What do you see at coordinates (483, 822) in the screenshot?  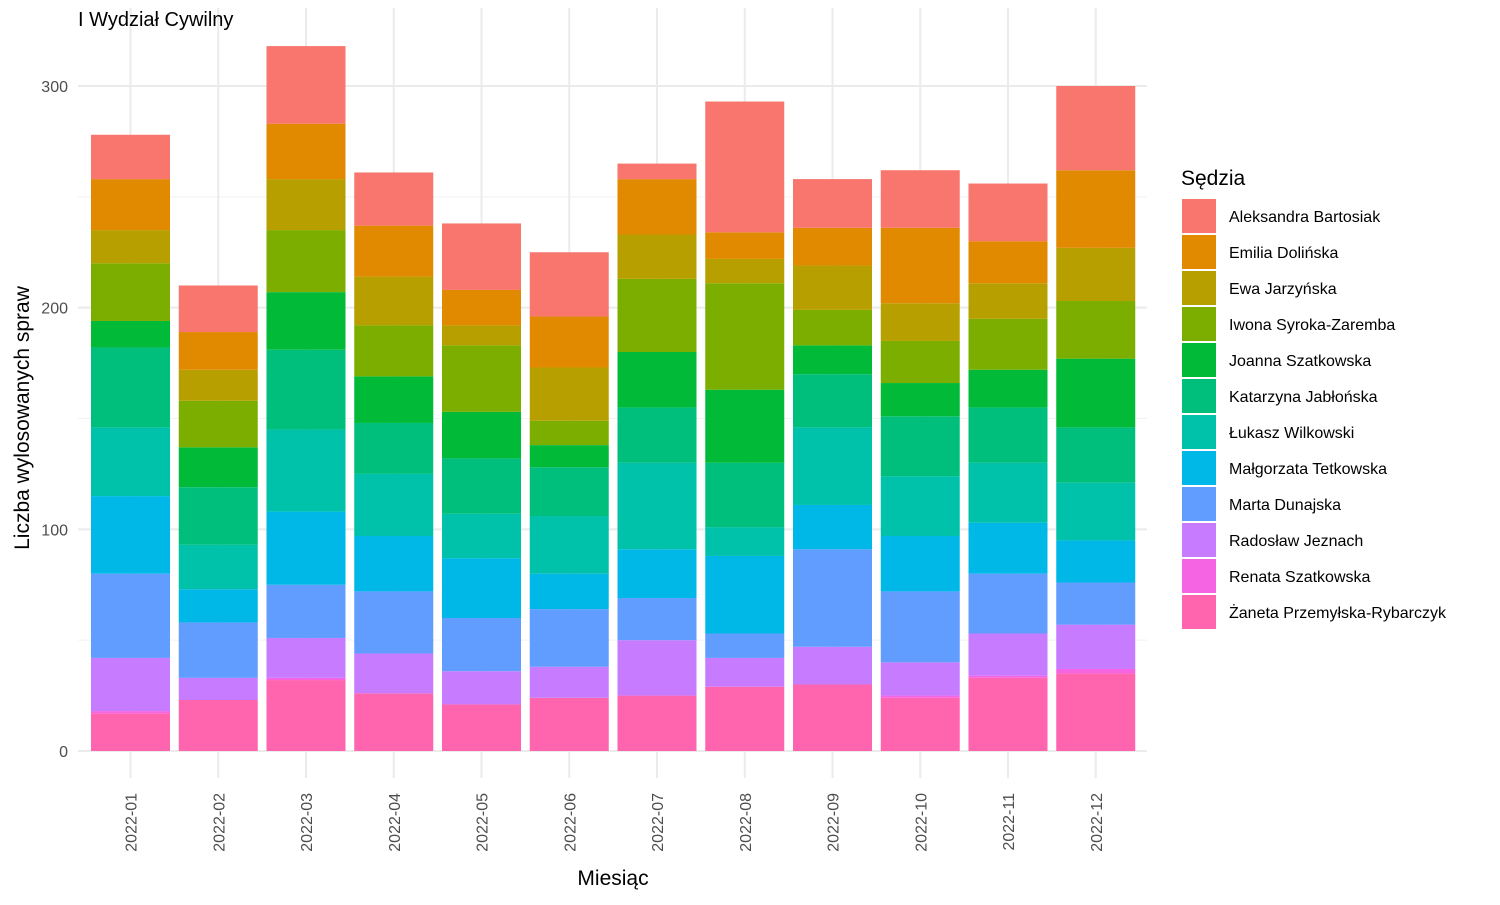 I see `x-tick-label: 2022-05` at bounding box center [483, 822].